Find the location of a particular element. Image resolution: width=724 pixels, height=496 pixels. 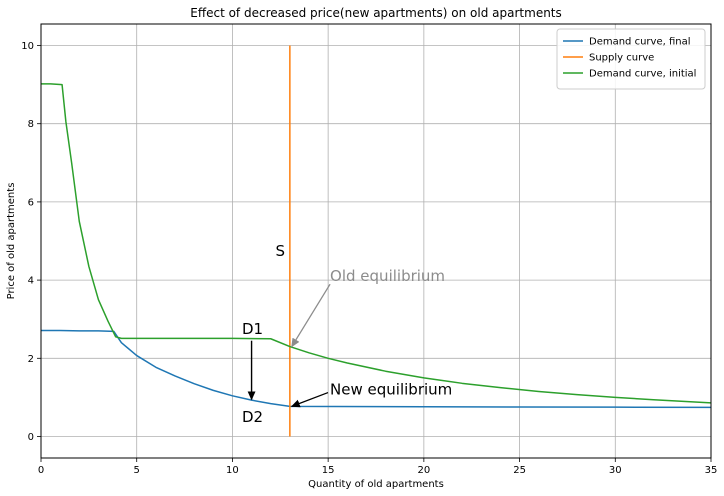

y-tick-label: 10 is located at coordinates (27, 46).